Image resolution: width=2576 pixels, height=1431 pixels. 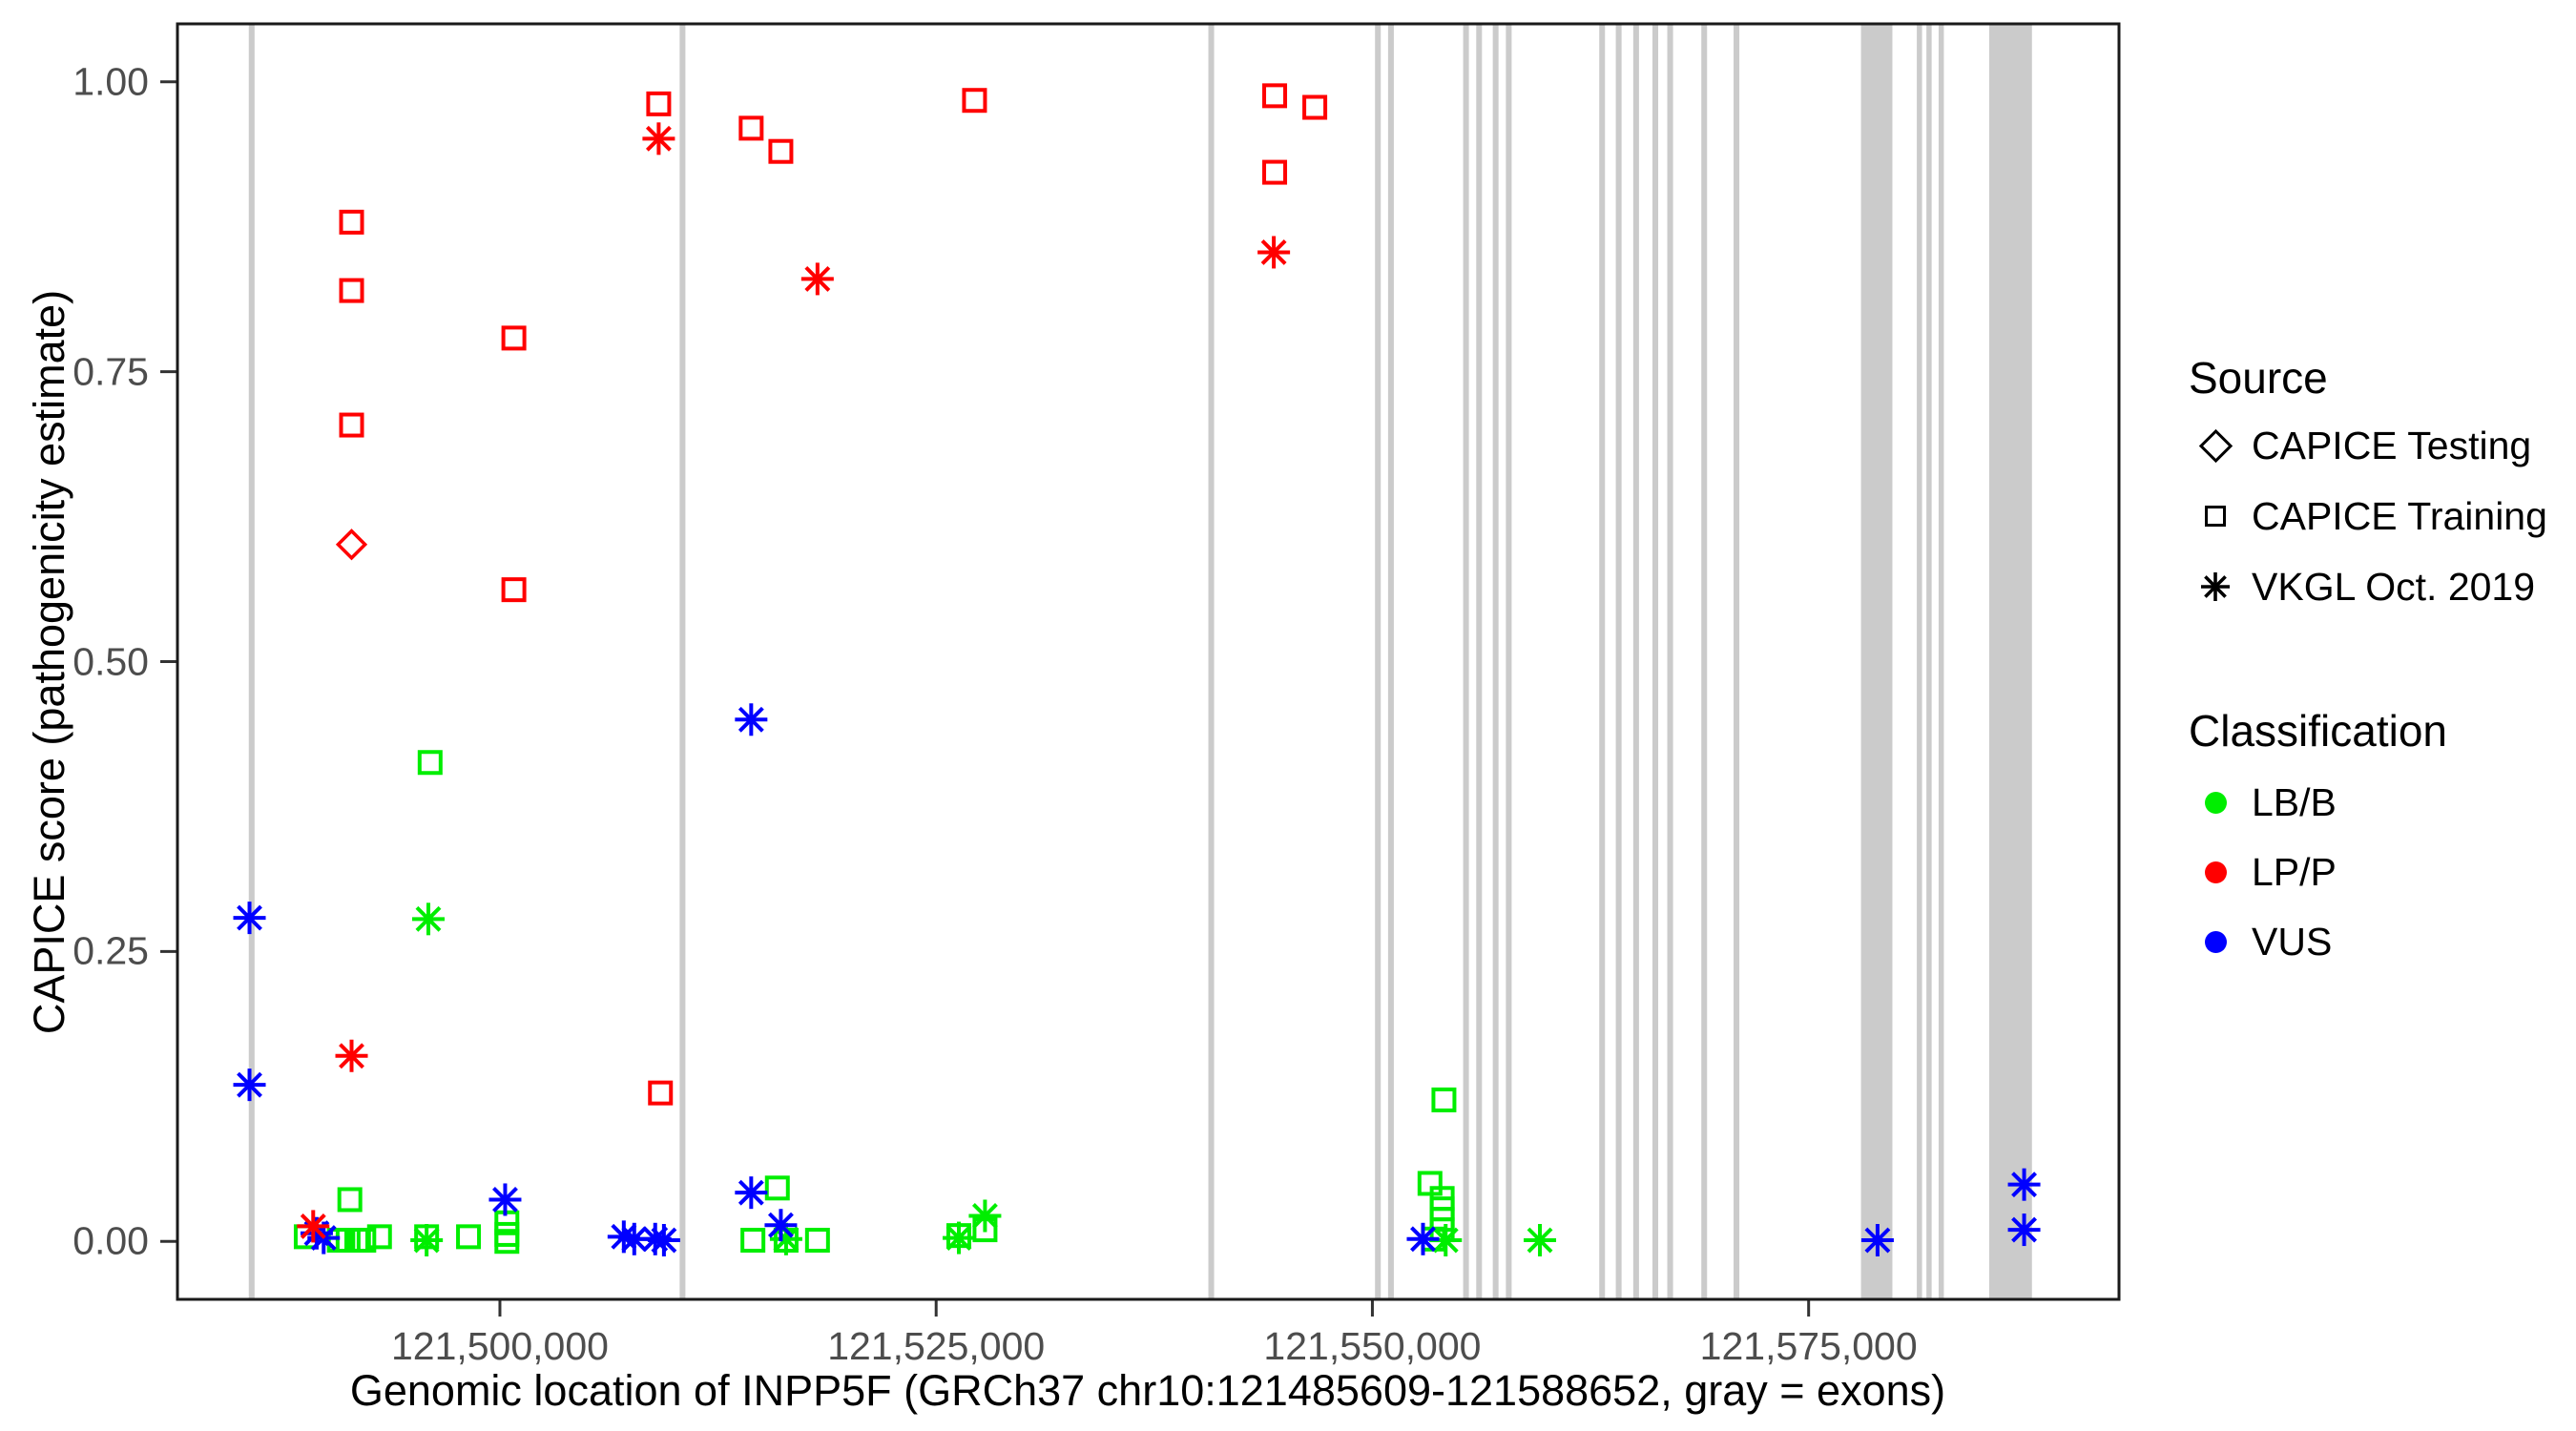 What do you see at coordinates (2294, 872) in the screenshot?
I see `legend-item-label: LP/P` at bounding box center [2294, 872].